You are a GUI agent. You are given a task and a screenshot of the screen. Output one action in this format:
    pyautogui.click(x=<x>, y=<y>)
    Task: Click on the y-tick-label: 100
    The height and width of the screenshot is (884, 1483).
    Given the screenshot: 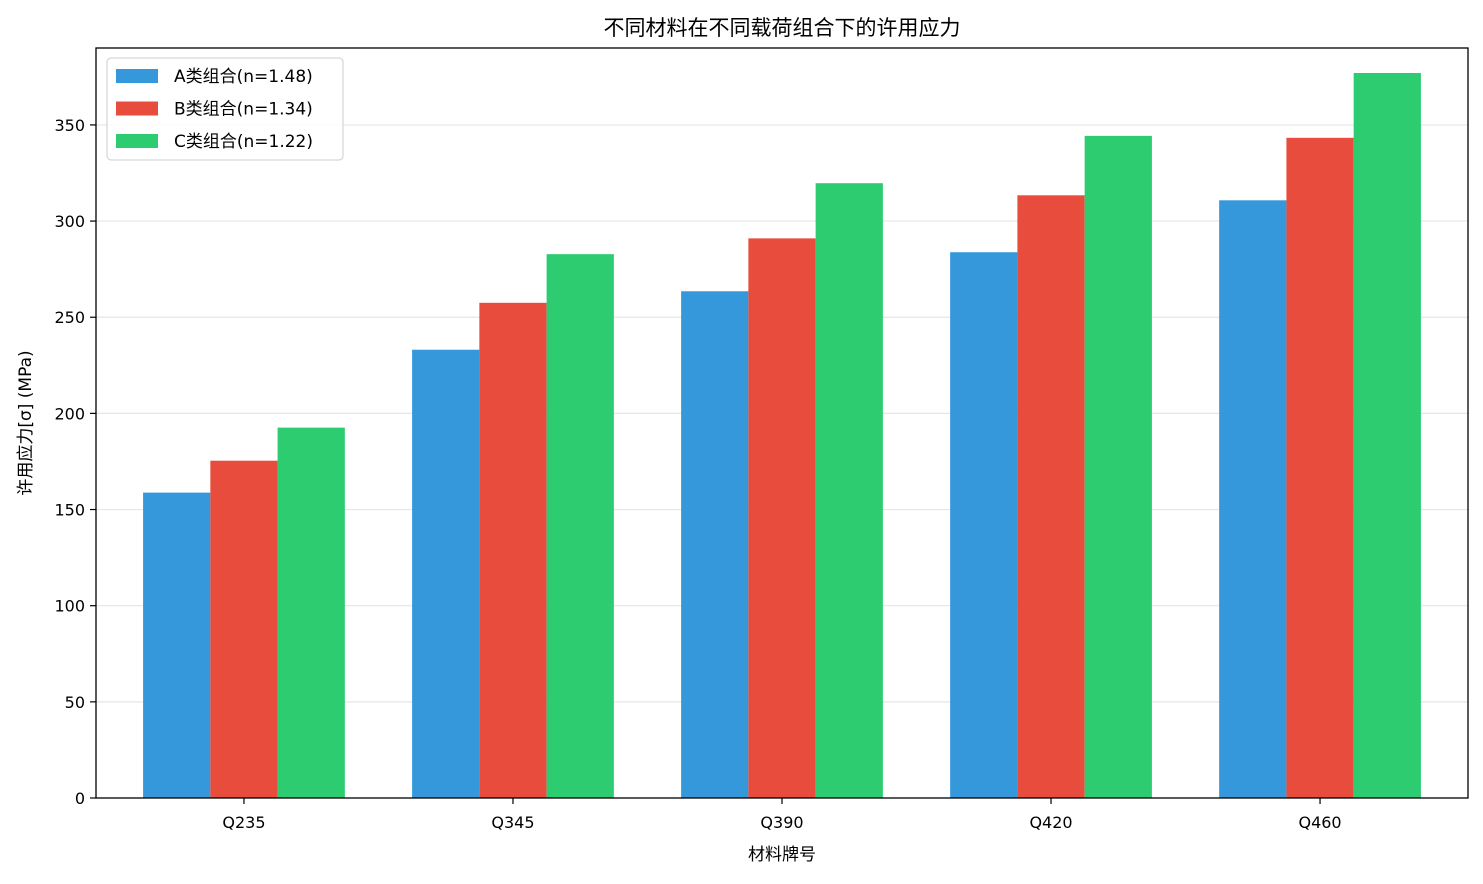 What is the action you would take?
    pyautogui.click(x=69, y=606)
    